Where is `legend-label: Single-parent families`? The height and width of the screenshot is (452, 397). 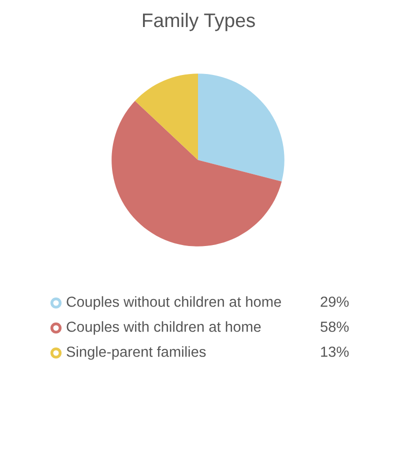
legend-label: Single-parent families is located at coordinates (136, 353).